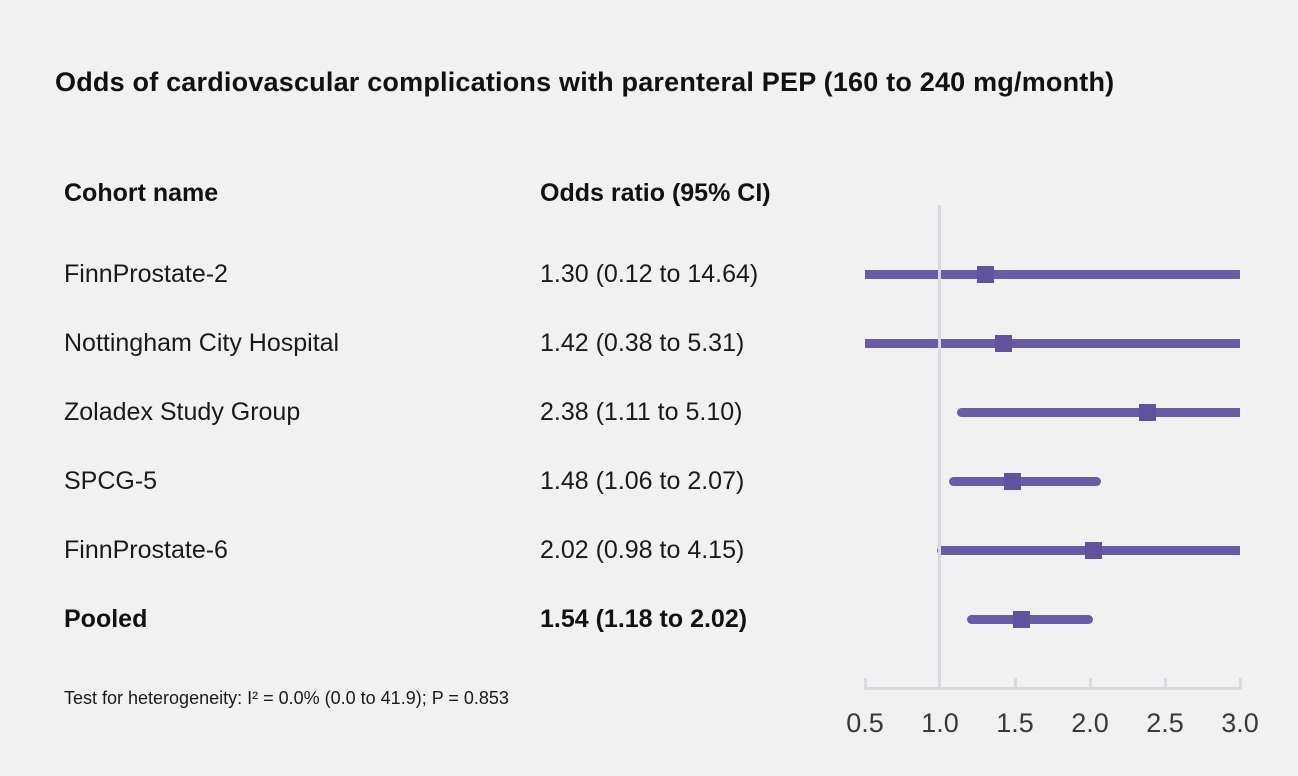 The height and width of the screenshot is (776, 1298). What do you see at coordinates (1053, 688) in the screenshot?
I see `x-axis-baseline` at bounding box center [1053, 688].